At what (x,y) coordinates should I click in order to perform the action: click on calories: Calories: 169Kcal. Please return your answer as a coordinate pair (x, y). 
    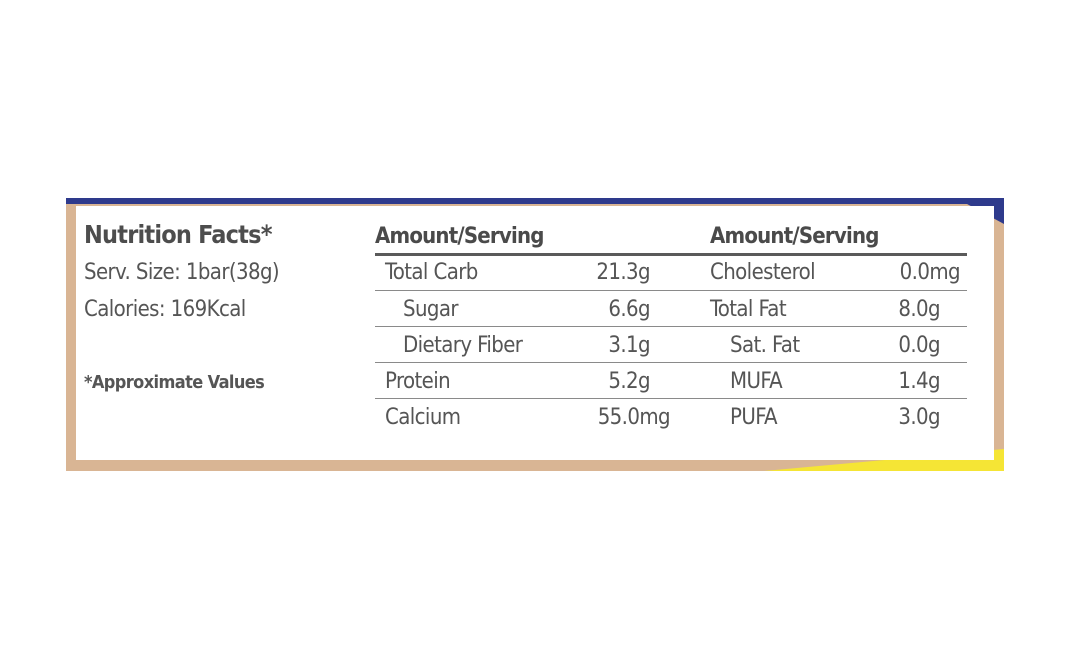
    Looking at the image, I should click on (165, 309).